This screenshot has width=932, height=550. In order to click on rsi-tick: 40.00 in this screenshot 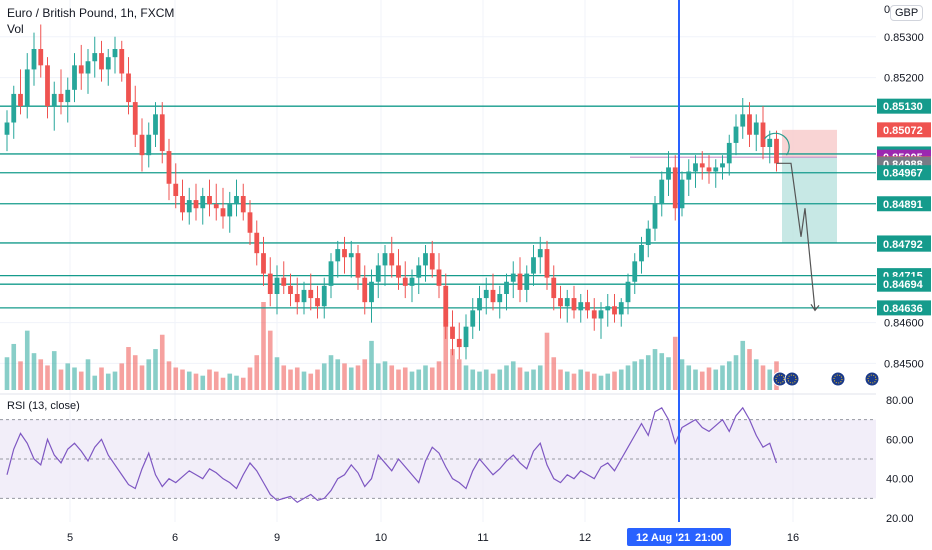, I will do `click(900, 480)`.